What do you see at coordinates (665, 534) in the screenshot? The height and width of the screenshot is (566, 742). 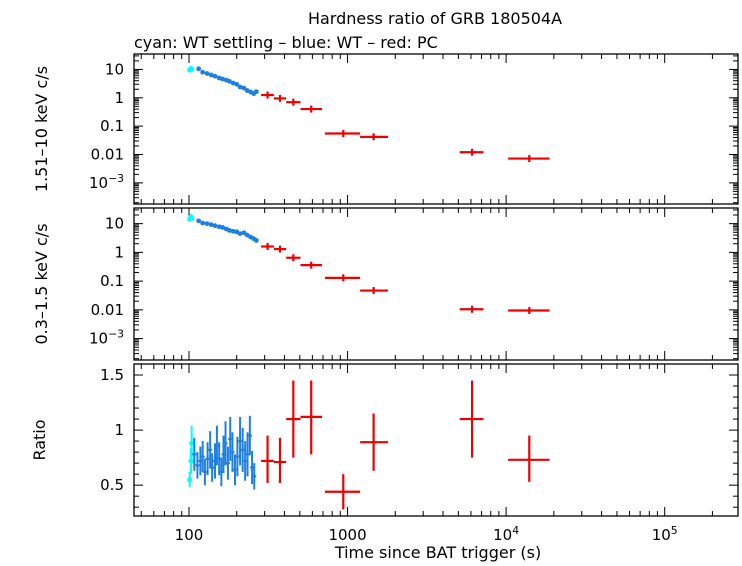 I see `x-tick-label: 10⁵` at bounding box center [665, 534].